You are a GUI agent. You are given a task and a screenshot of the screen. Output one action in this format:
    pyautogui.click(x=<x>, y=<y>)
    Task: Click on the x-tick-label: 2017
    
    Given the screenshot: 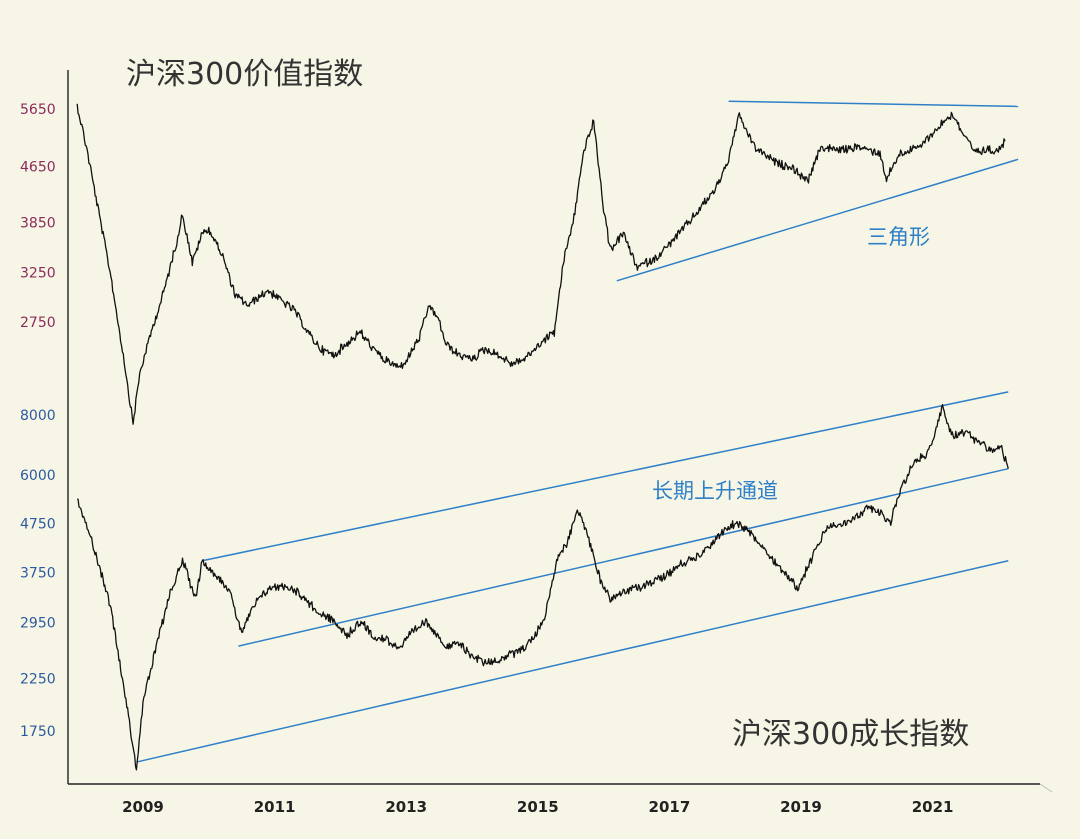 What is the action you would take?
    pyautogui.click(x=670, y=807)
    